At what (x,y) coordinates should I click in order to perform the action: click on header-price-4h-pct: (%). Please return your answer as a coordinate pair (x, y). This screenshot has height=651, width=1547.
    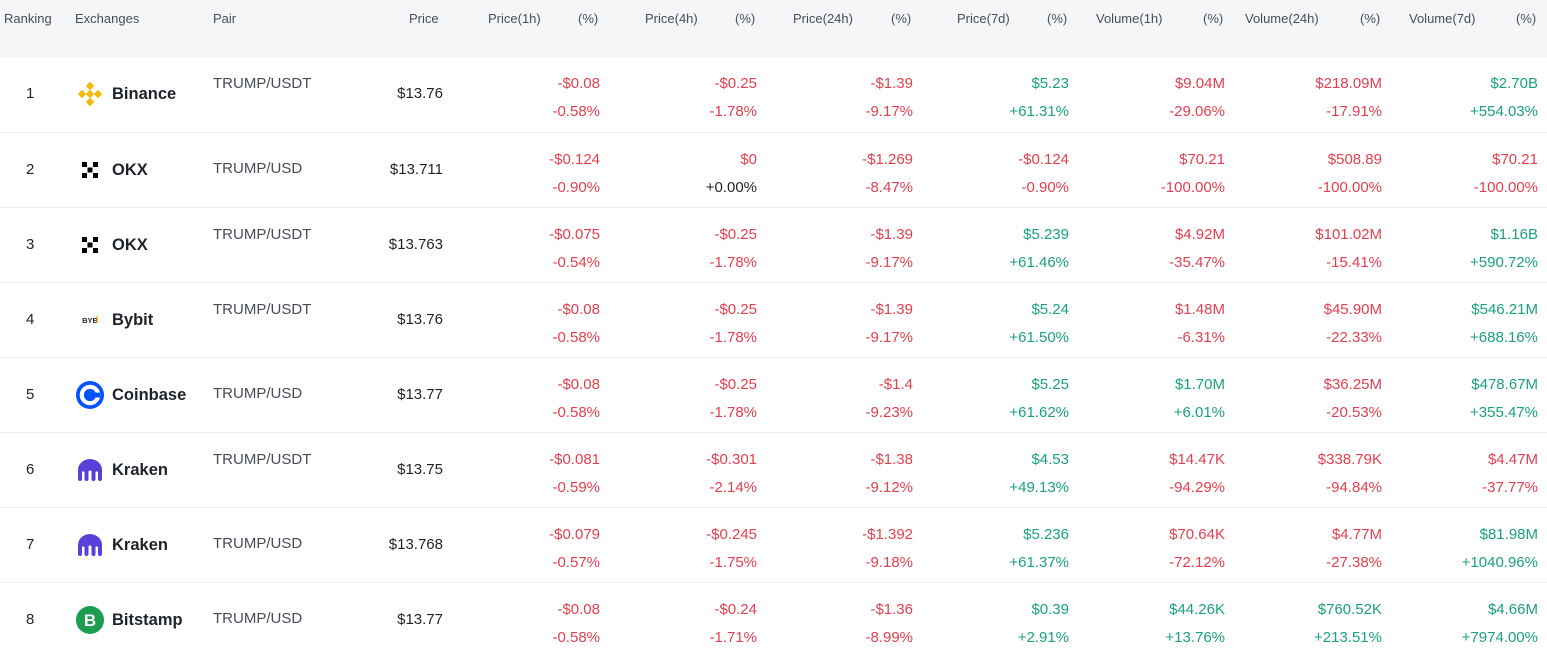
    Looking at the image, I should click on (745, 18).